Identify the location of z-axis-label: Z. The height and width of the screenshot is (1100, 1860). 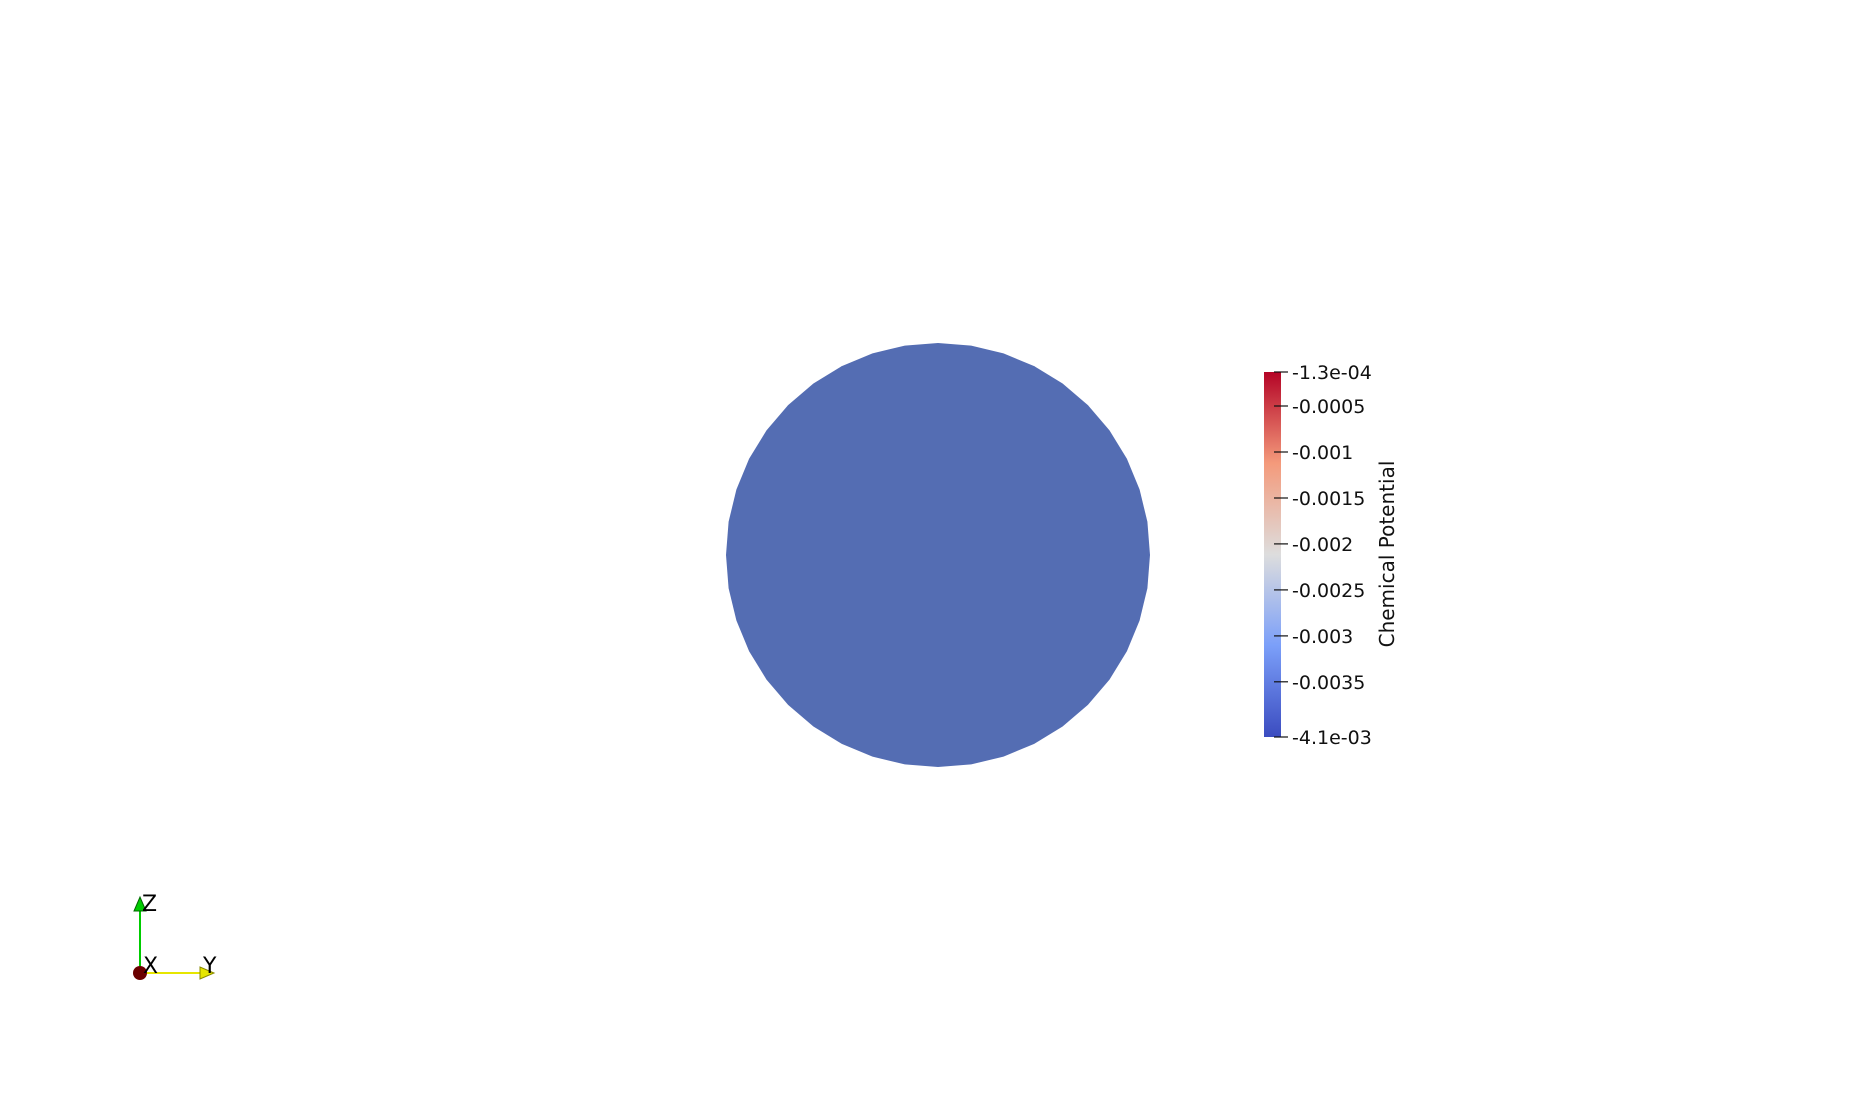
(149, 904).